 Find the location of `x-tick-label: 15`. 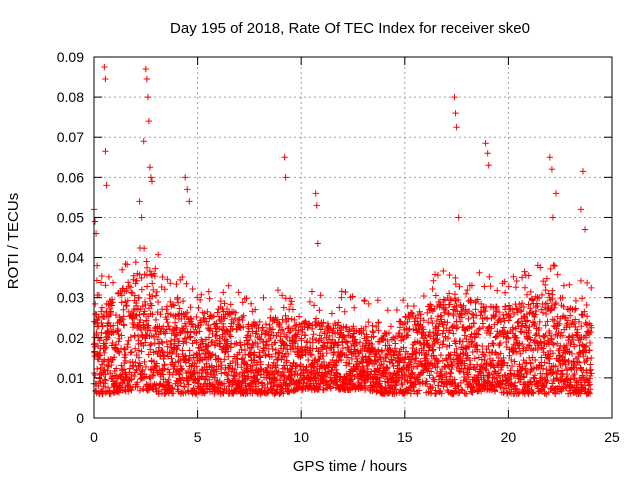

x-tick-label: 15 is located at coordinates (405, 437).